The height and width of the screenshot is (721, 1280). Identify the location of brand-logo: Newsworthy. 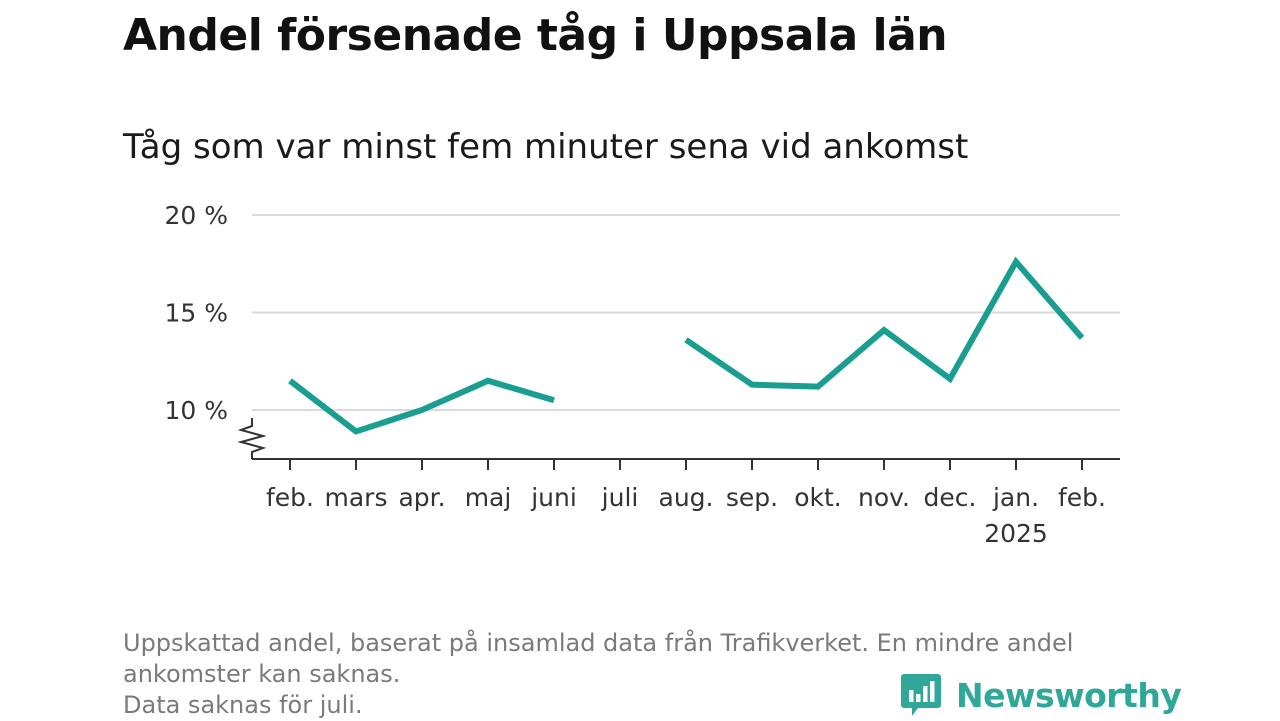
(1041, 695).